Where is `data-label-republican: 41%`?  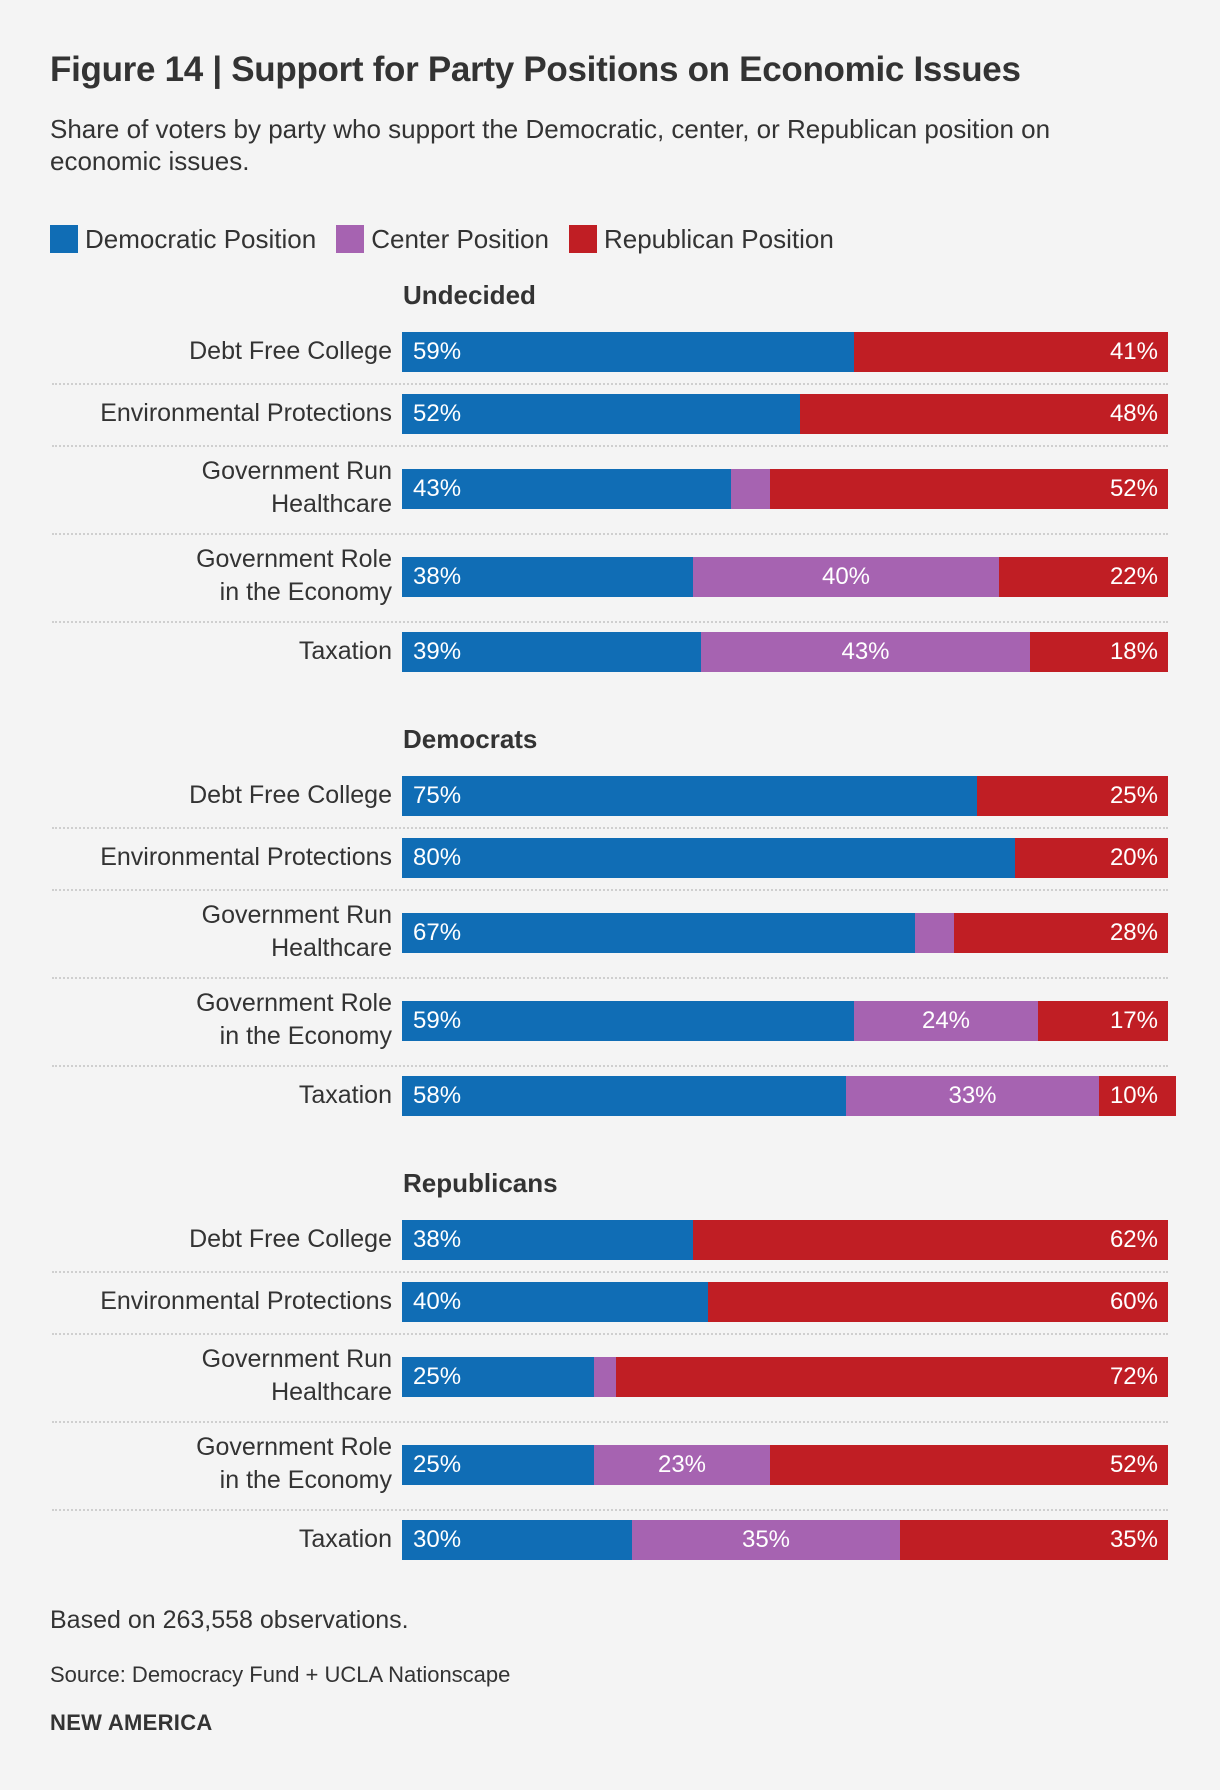
data-label-republican: 41% is located at coordinates (1133, 351).